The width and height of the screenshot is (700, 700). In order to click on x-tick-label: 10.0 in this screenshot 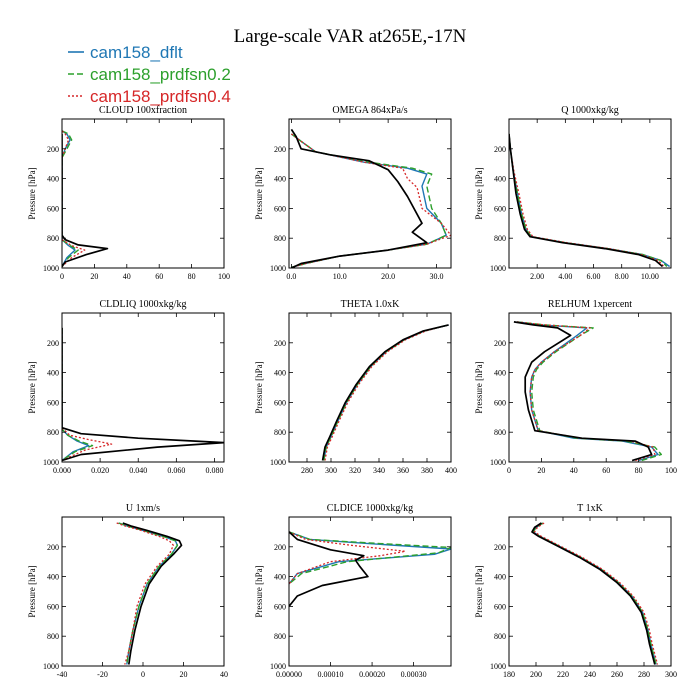, I will do `click(340, 276)`.